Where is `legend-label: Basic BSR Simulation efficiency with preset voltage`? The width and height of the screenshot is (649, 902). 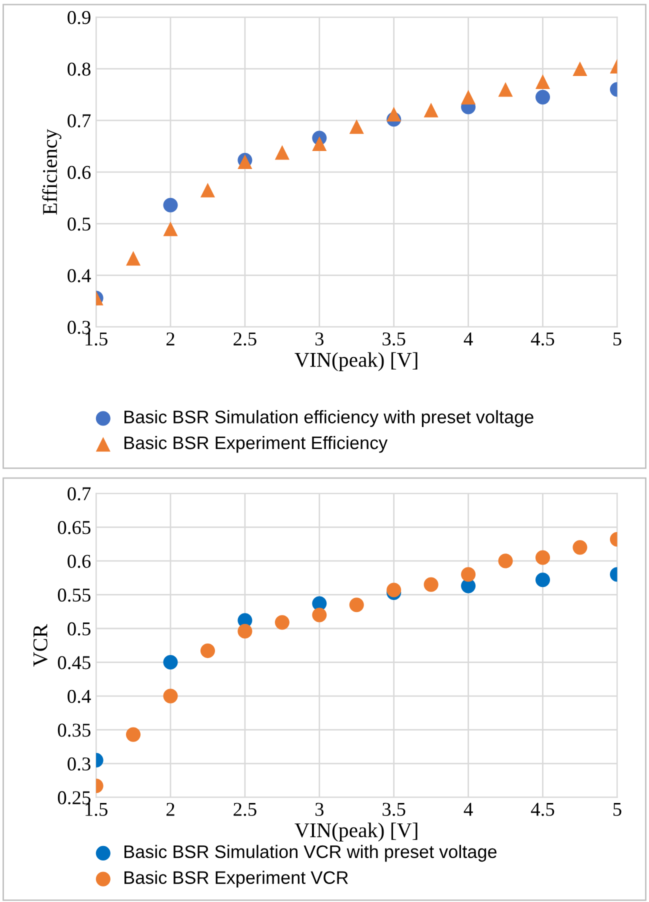 legend-label: Basic BSR Simulation efficiency with preset voltage is located at coordinates (329, 418).